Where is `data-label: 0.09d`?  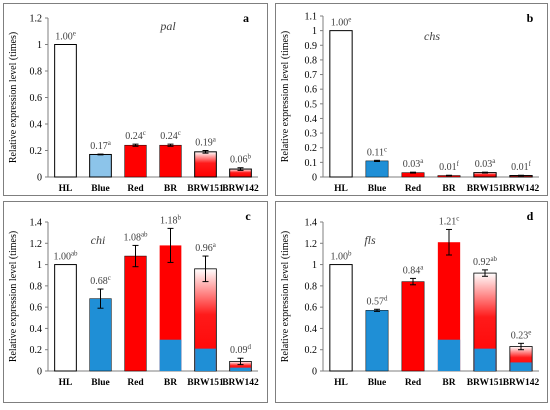 data-label: 0.09d is located at coordinates (241, 349).